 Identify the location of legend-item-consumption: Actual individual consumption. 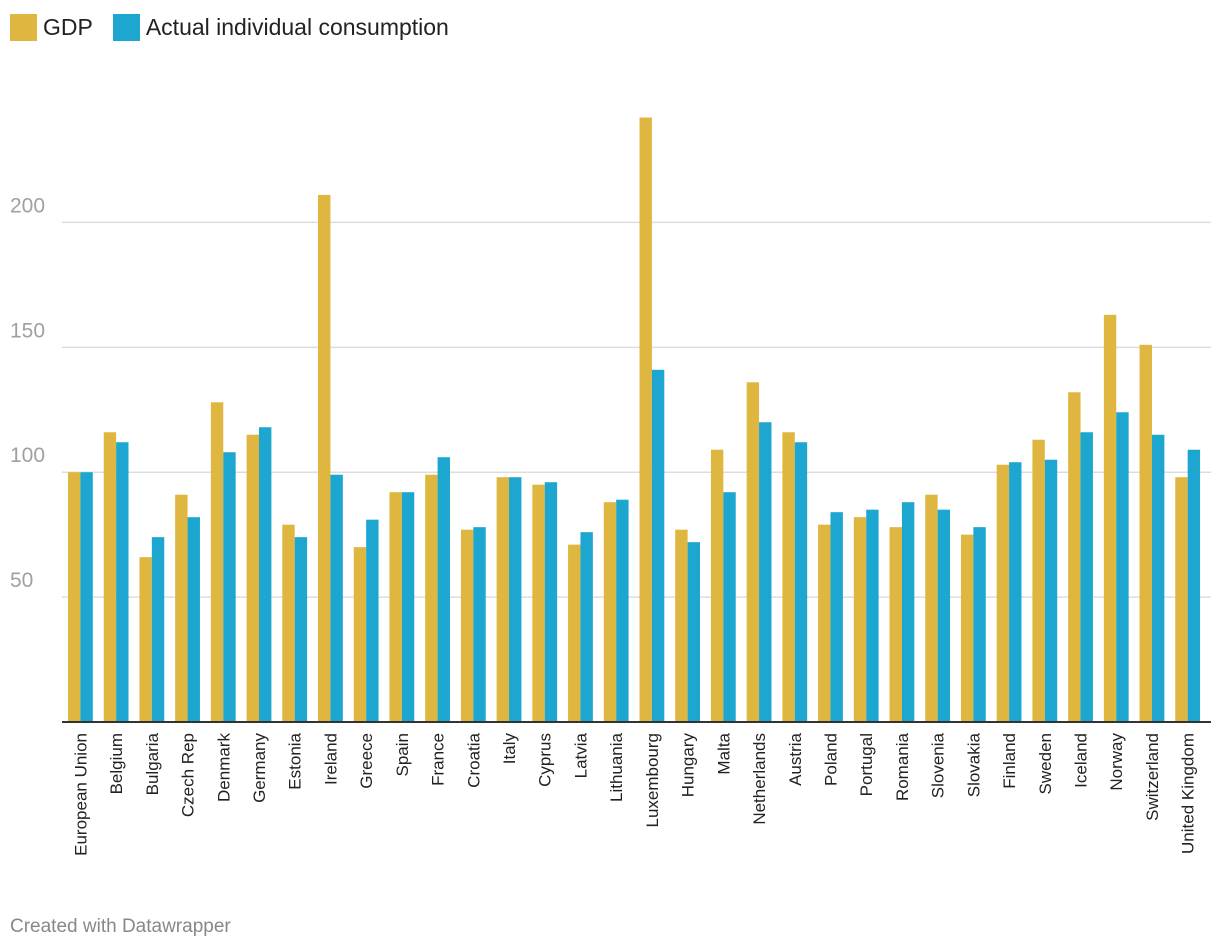
(280, 27).